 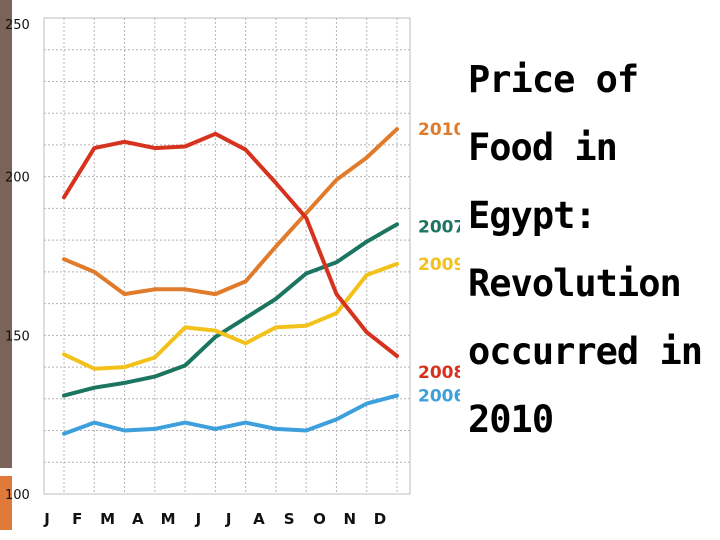 What do you see at coordinates (6, 234) in the screenshot?
I see `slide-side-bar` at bounding box center [6, 234].